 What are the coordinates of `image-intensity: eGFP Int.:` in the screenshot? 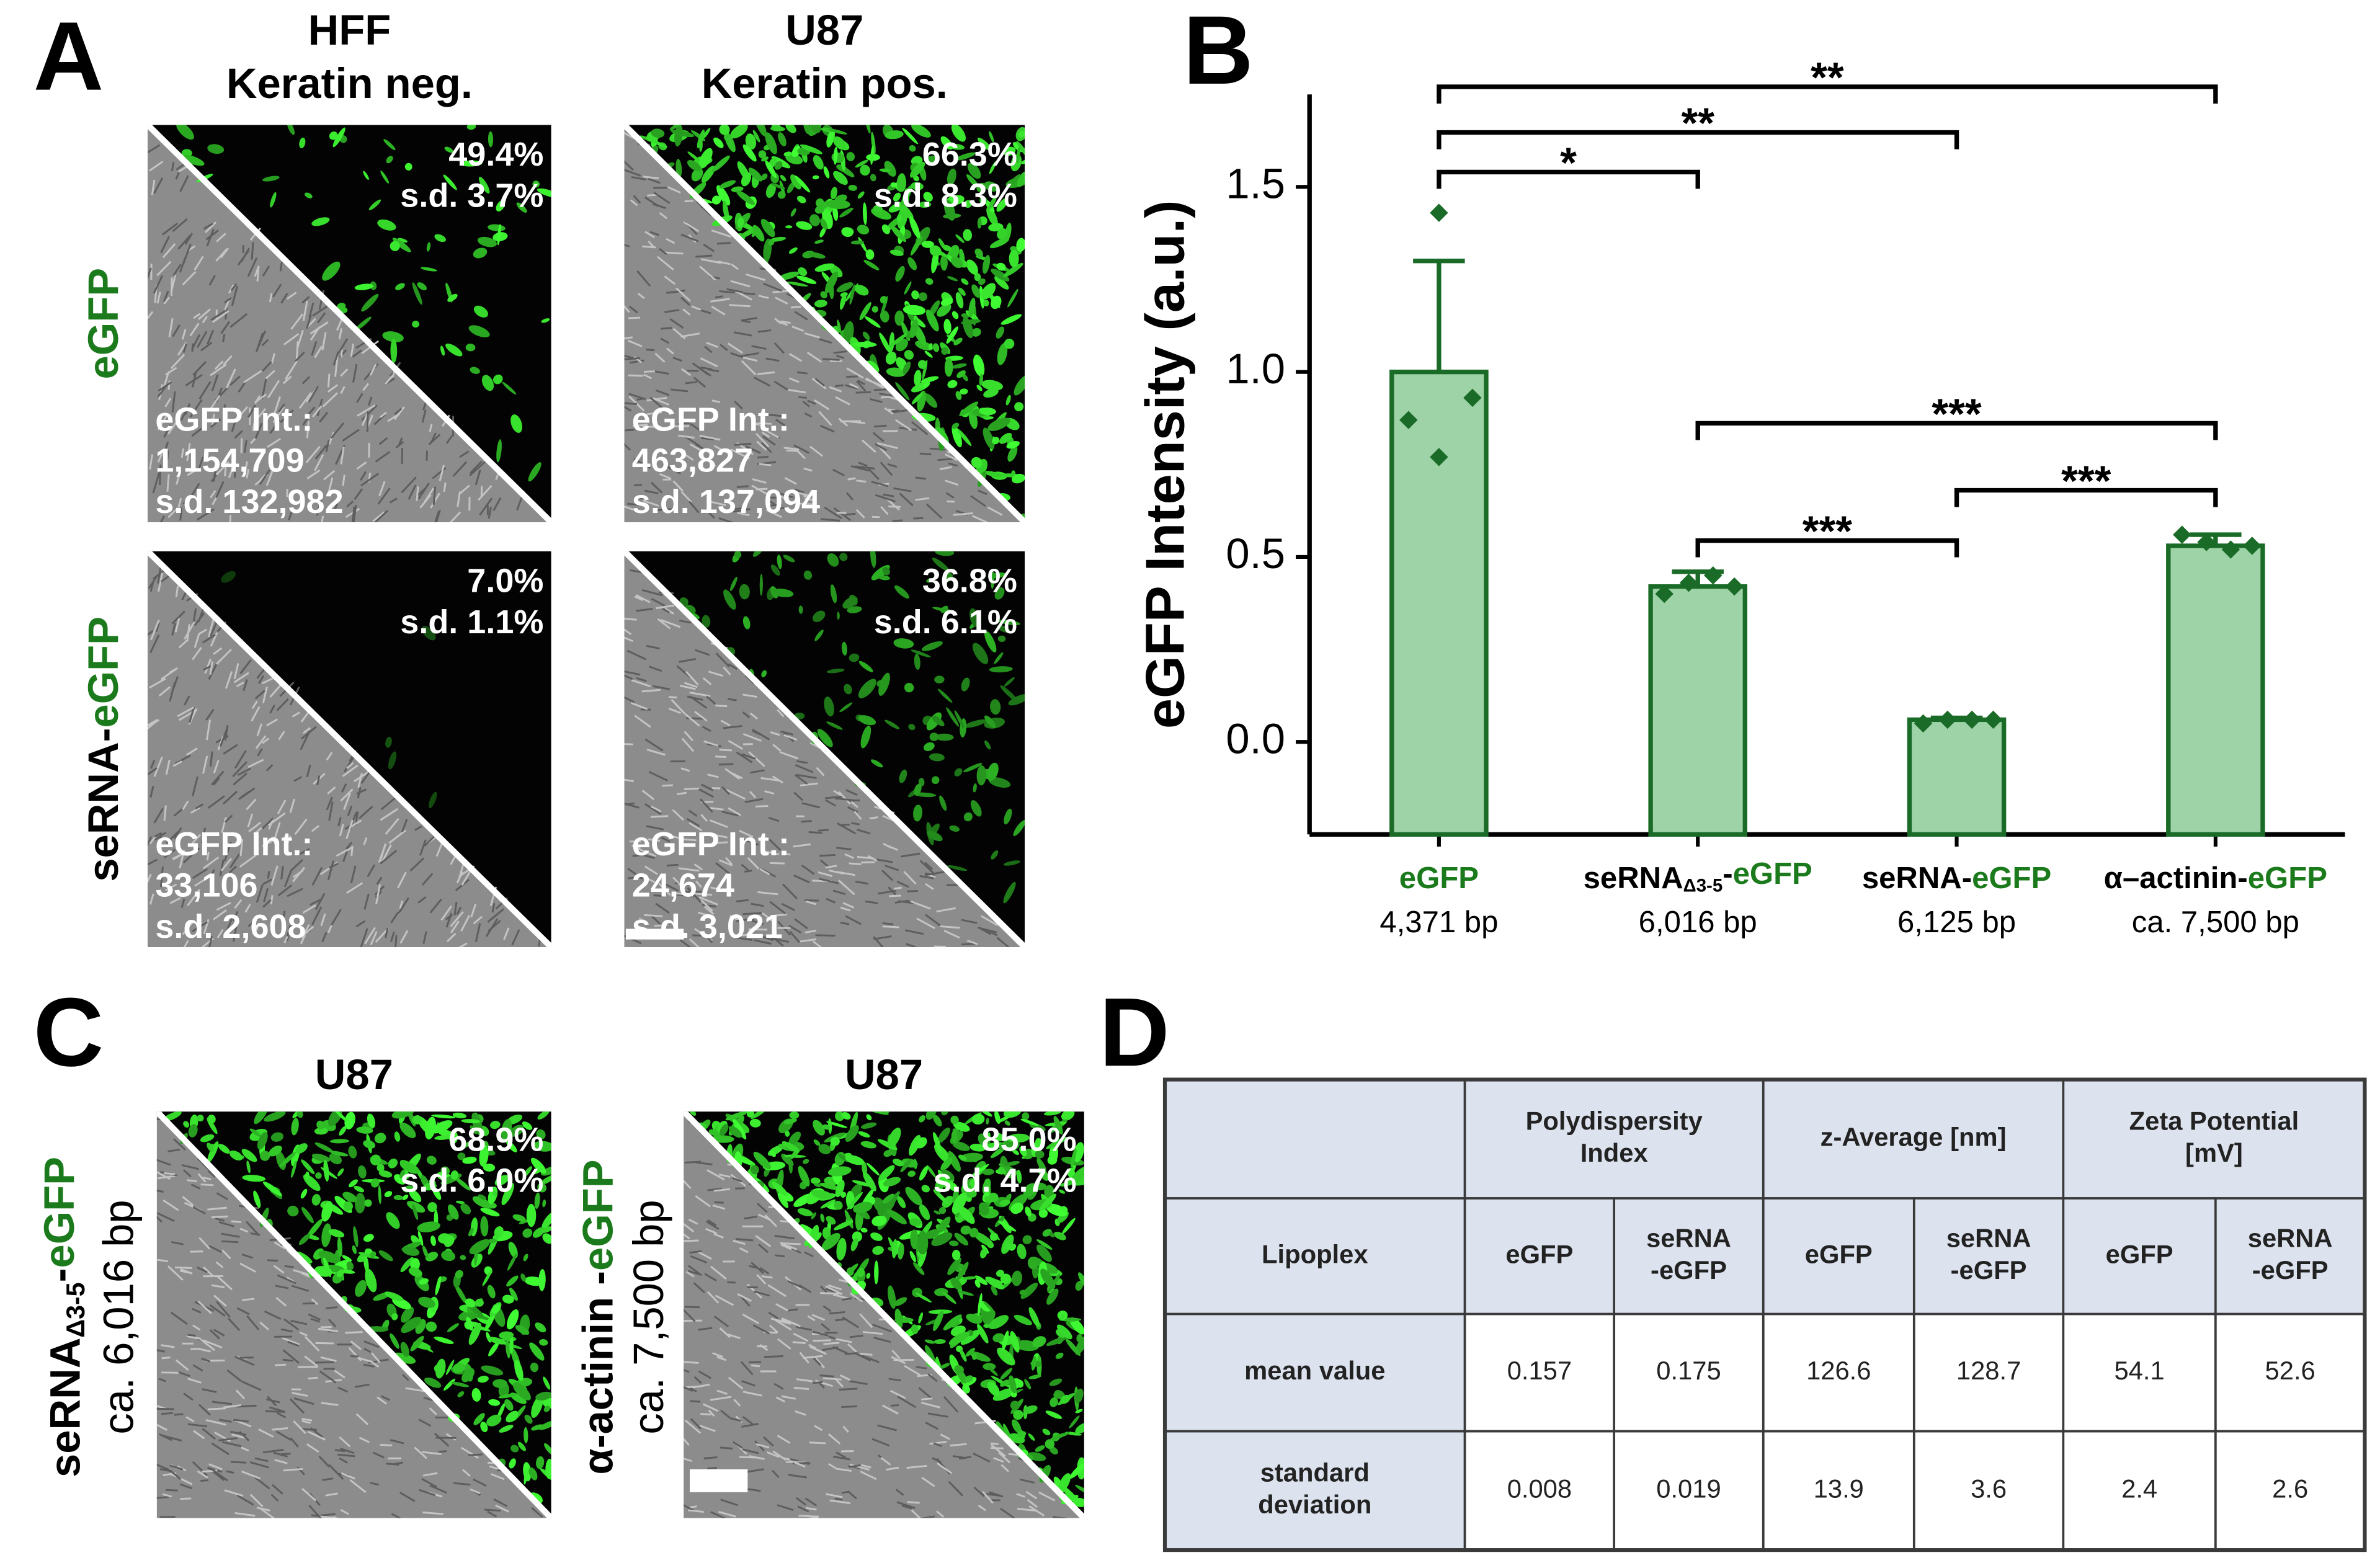 It's located at (234, 844).